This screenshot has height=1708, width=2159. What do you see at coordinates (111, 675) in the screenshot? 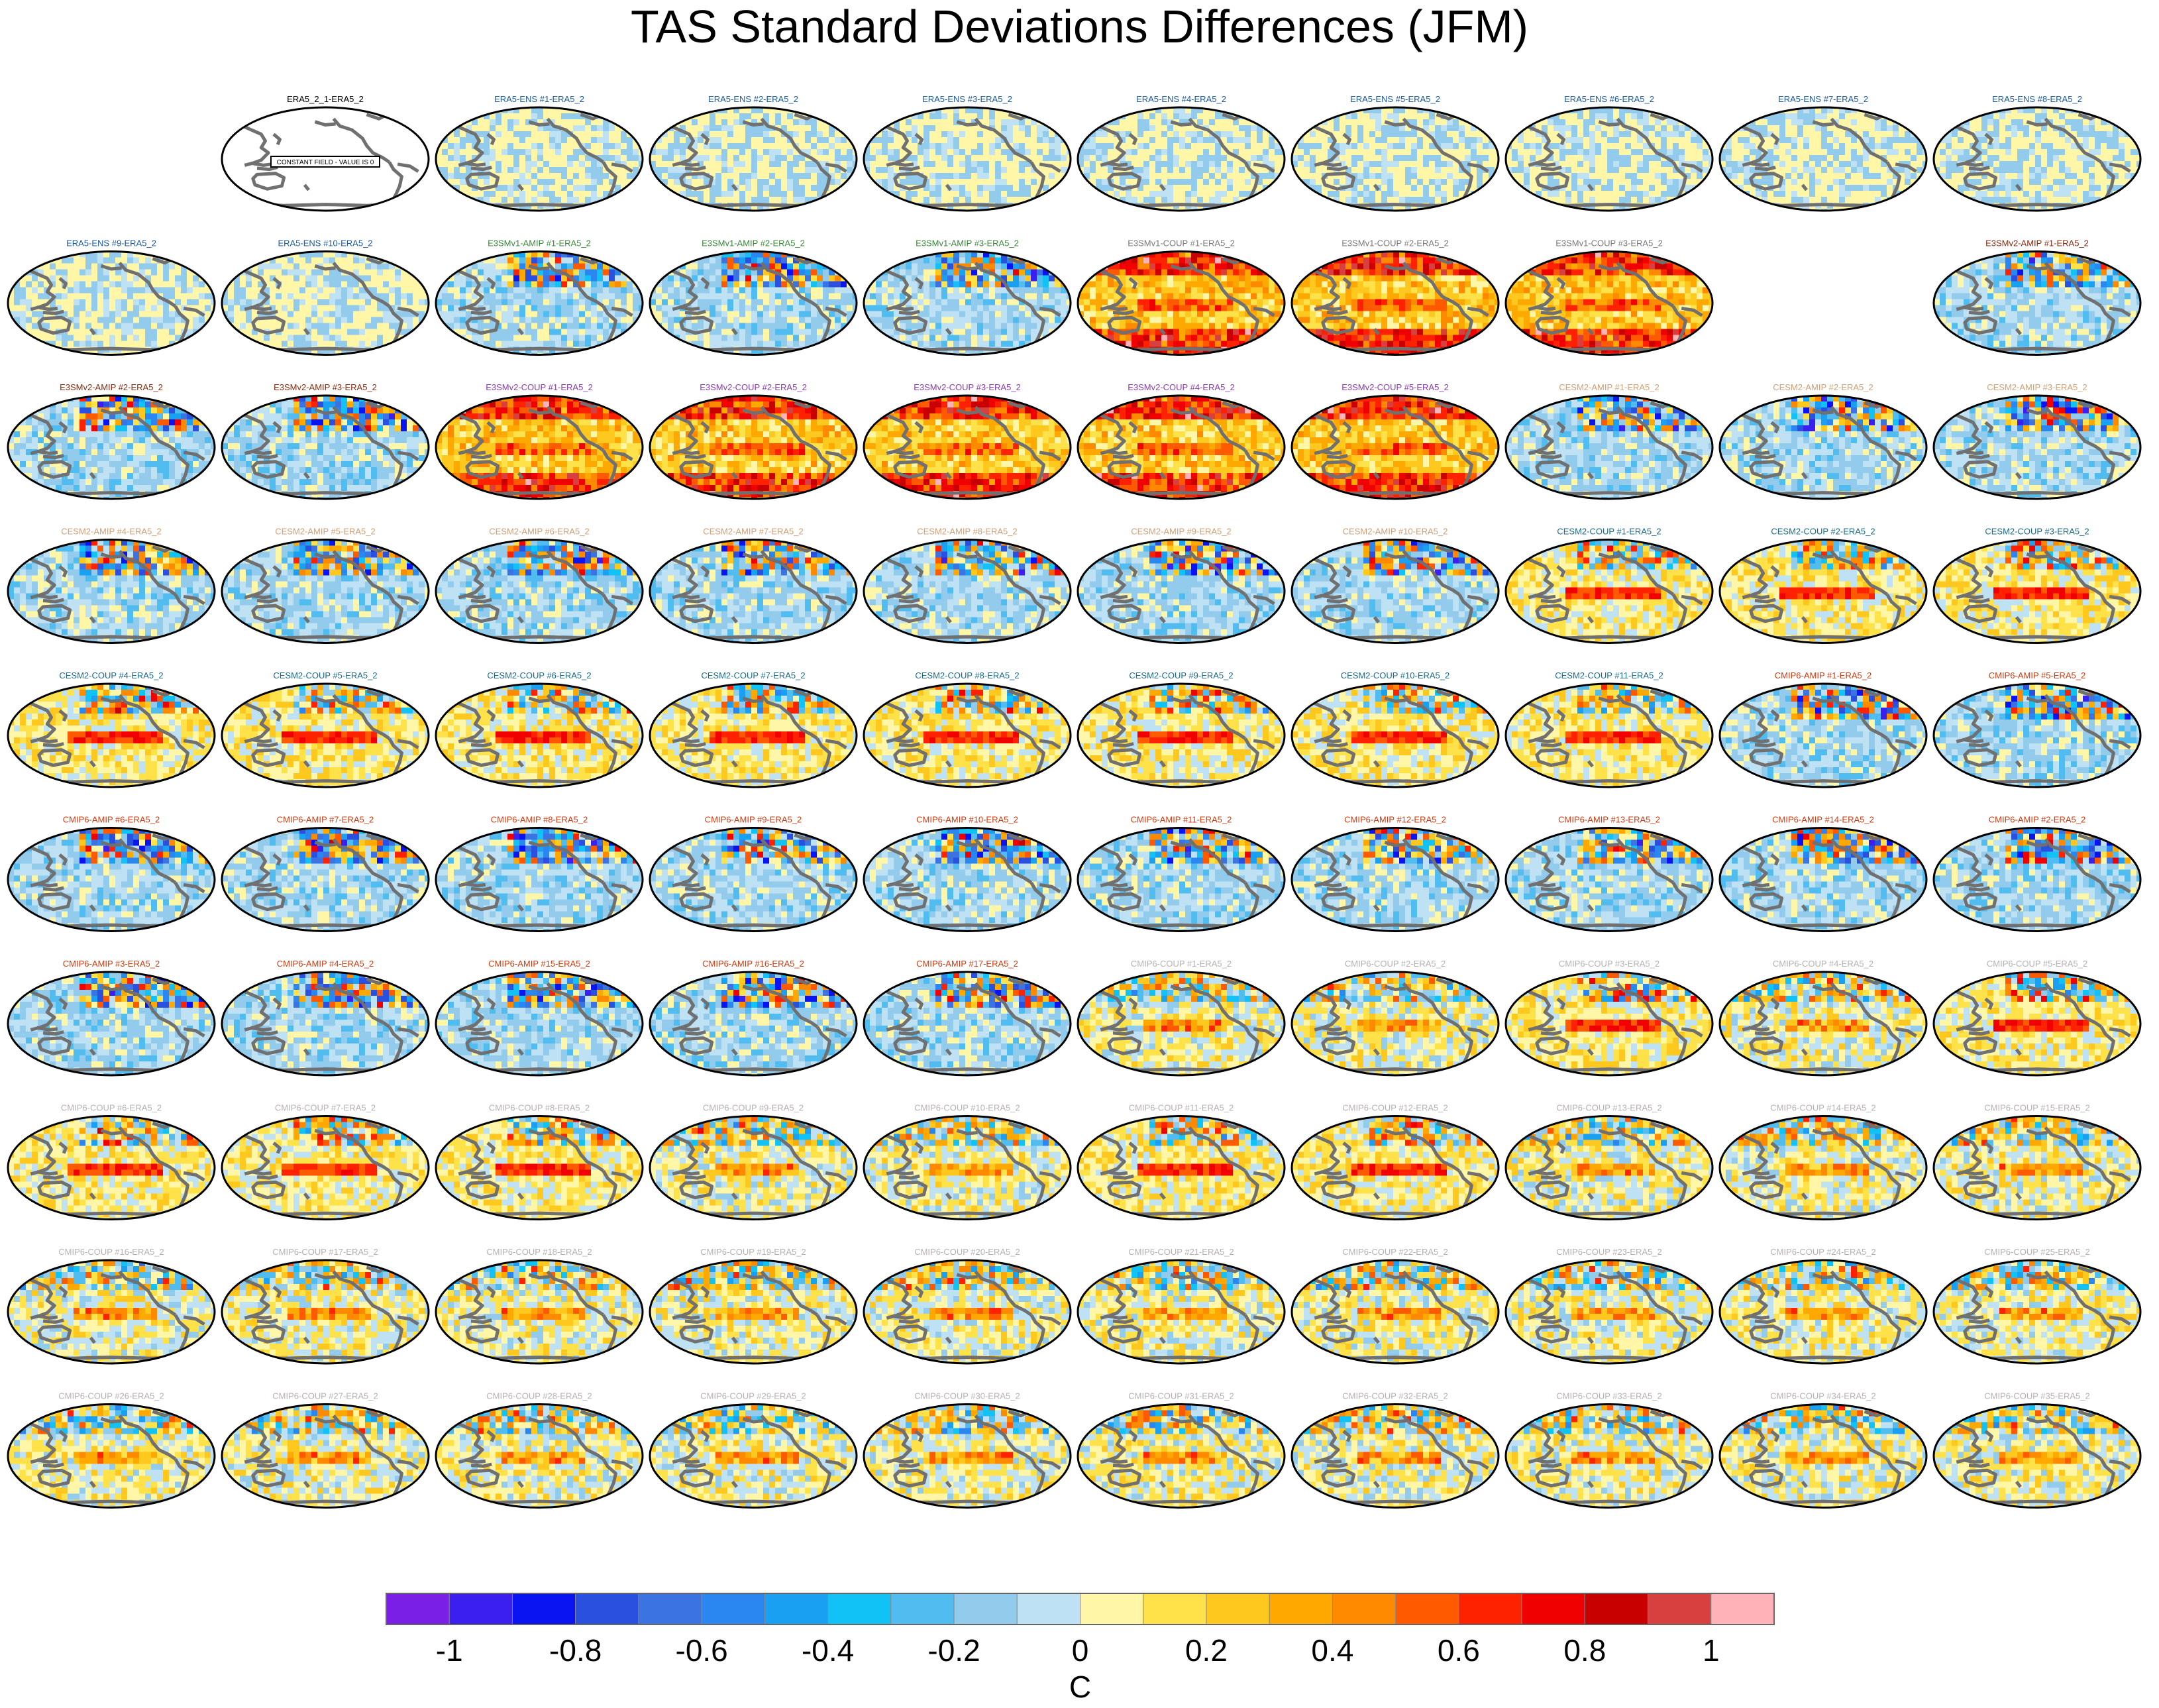
I see `panel-title: CESM2-COUP #4-ERA5_2` at bounding box center [111, 675].